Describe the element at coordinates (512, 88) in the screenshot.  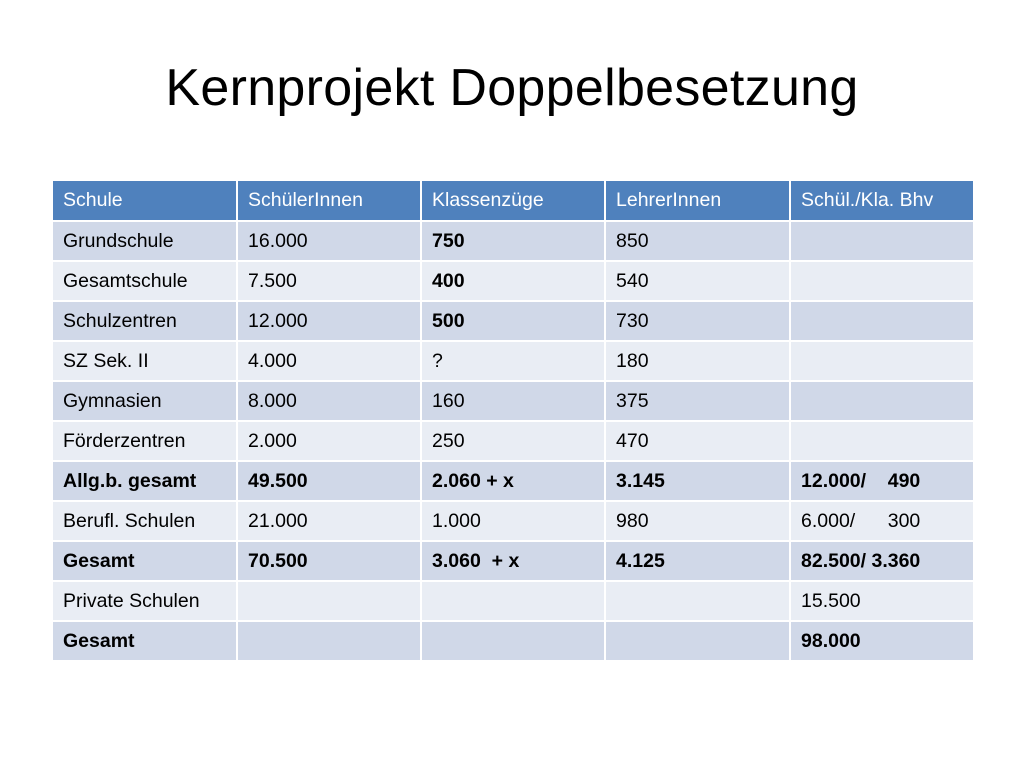
I see `slide-title: Kernprojekt Doppelbesetzung` at that location.